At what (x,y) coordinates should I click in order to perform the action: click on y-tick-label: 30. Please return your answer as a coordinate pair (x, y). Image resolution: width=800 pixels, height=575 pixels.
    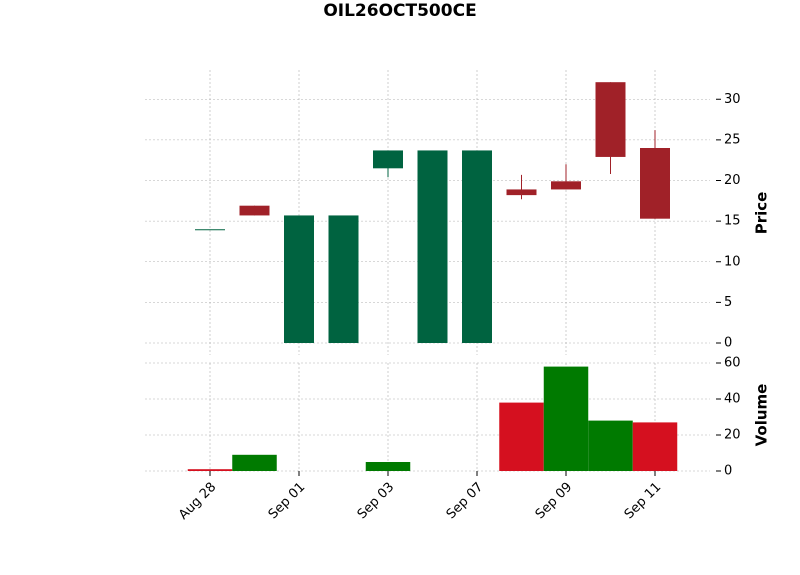
    Looking at the image, I should click on (732, 99).